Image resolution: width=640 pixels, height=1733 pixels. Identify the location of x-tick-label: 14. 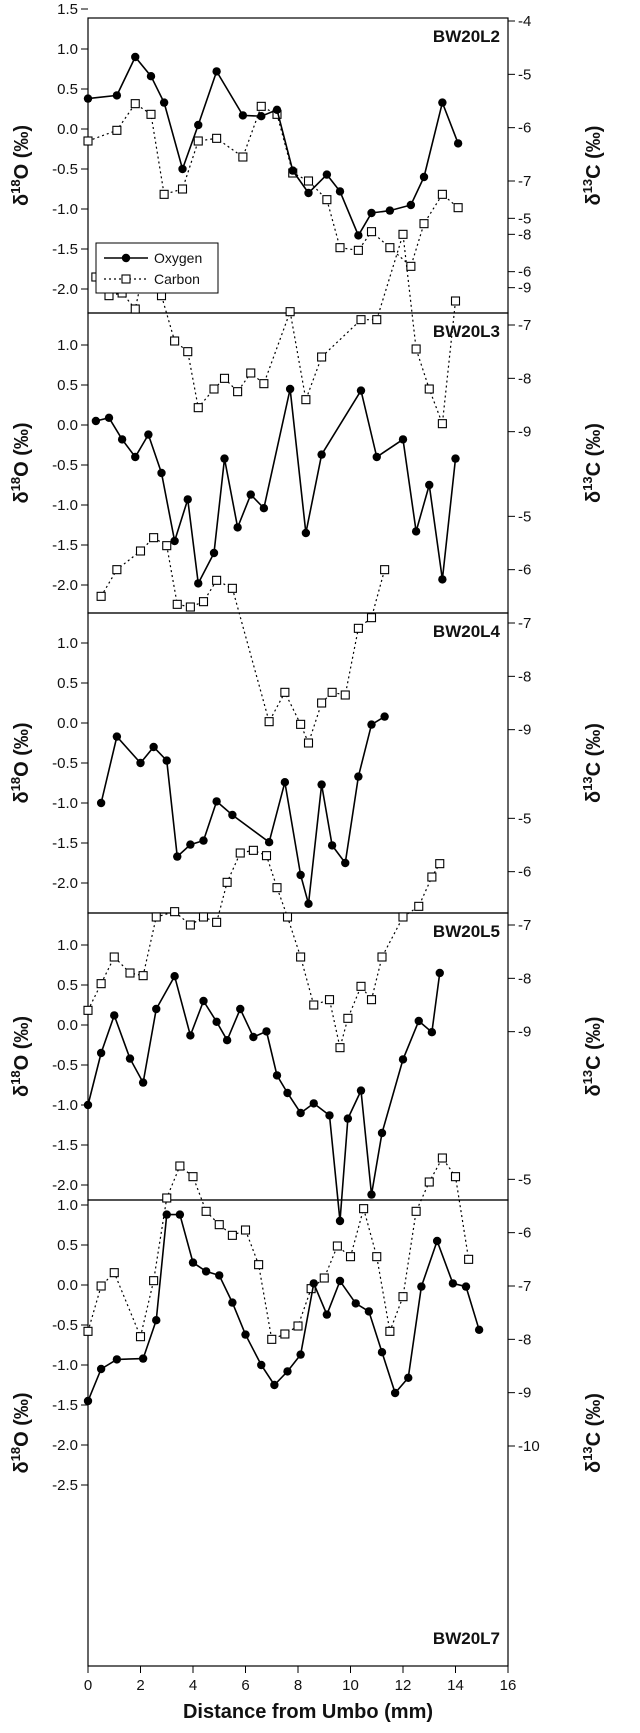
(455, 1685).